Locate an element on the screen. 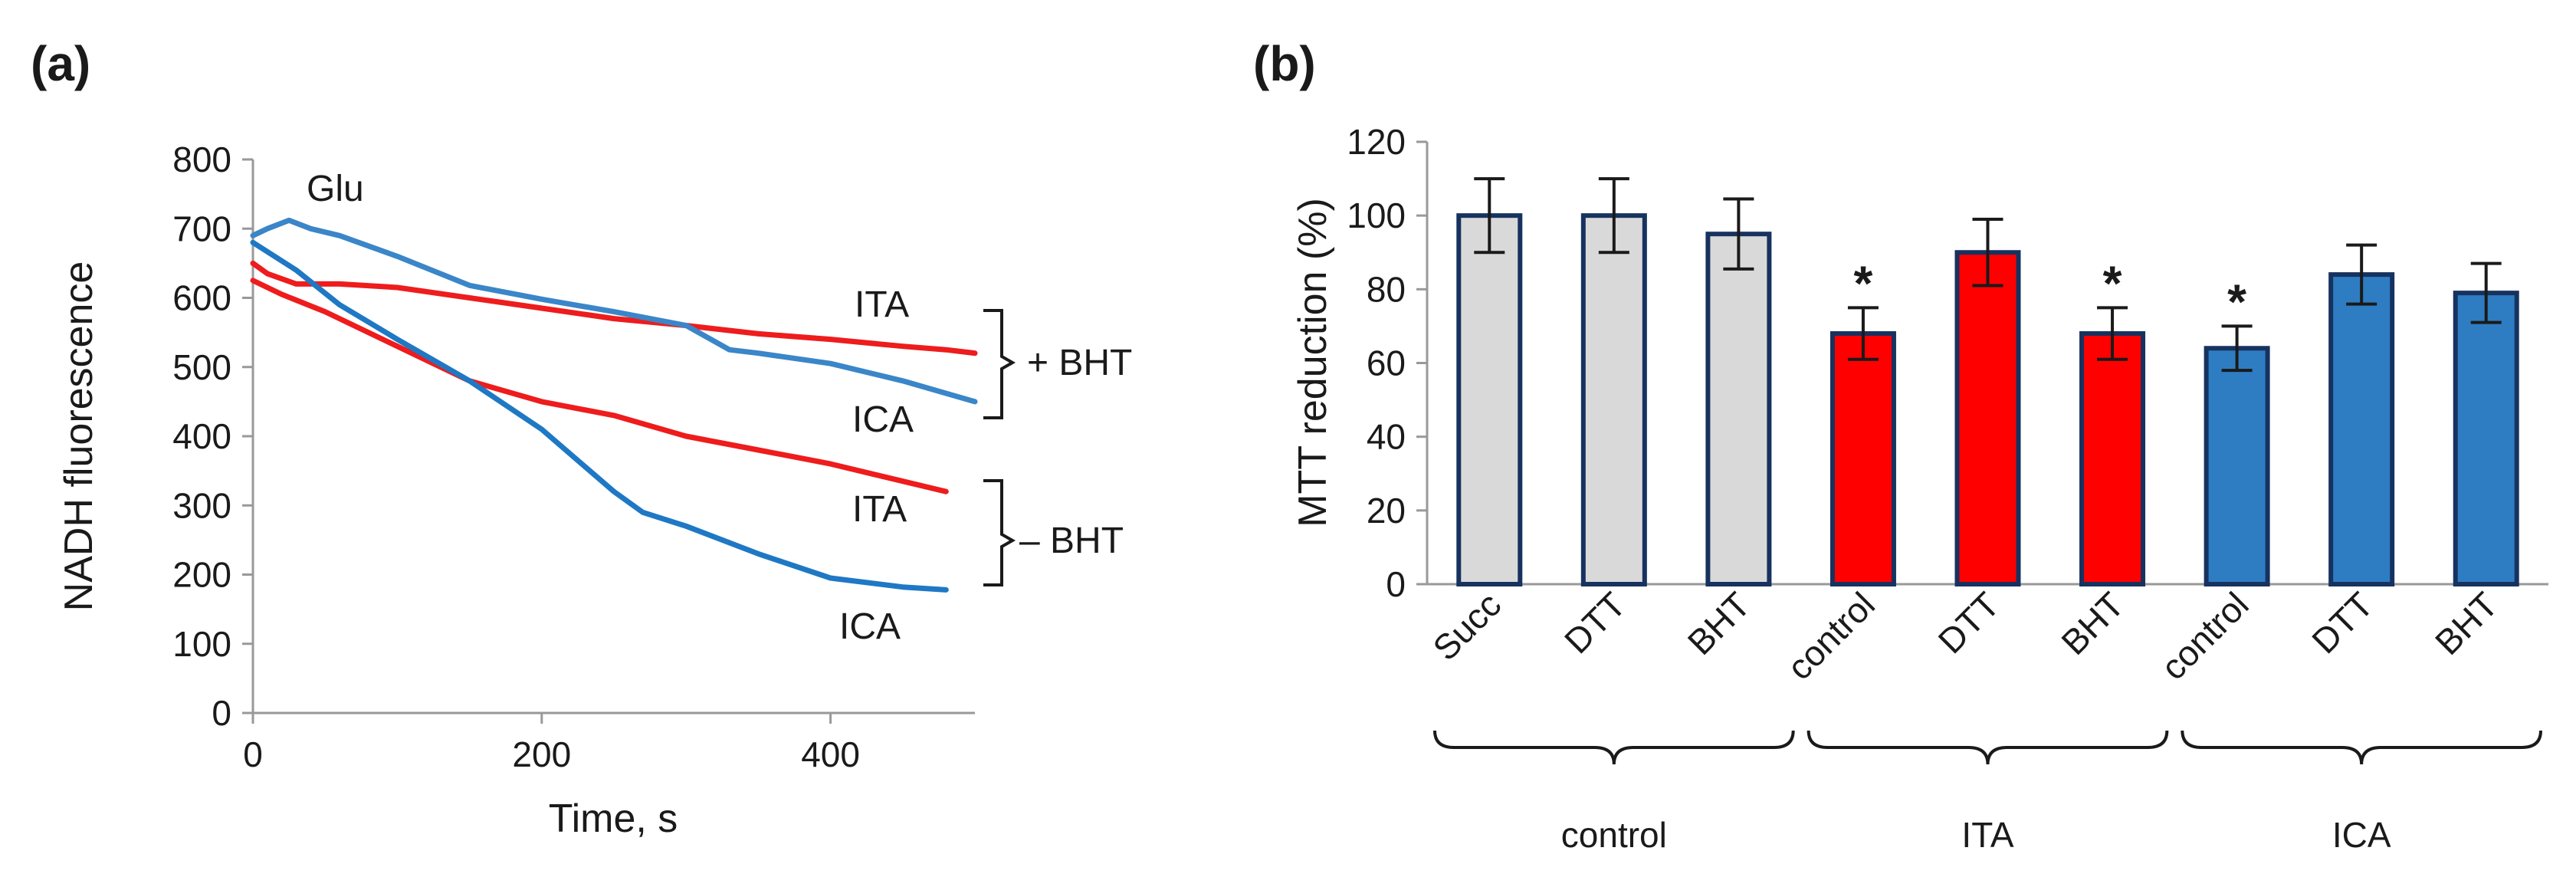 The image size is (2576, 887). panel-a-series is located at coordinates (614, 405).